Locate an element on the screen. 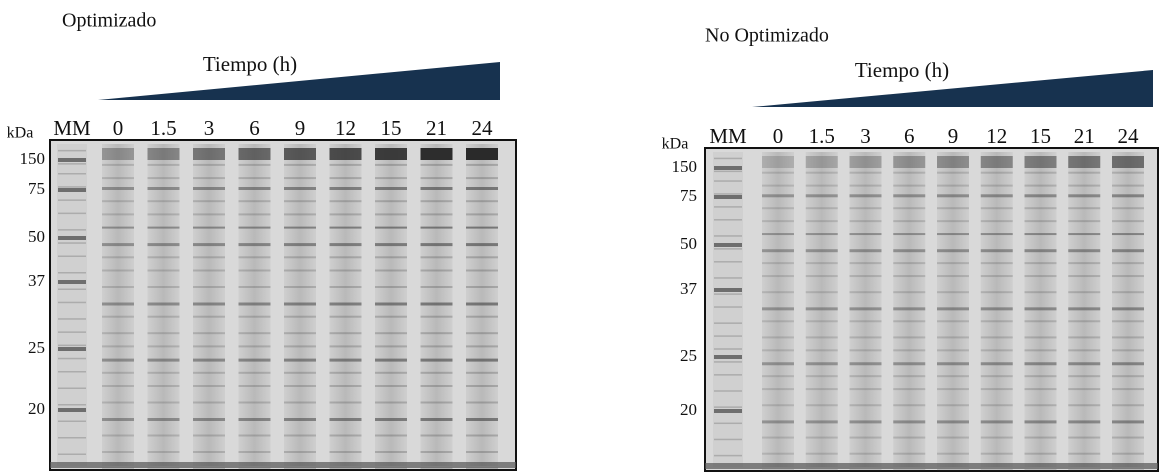 This screenshot has height=472, width=1159. lane-label: 12 is located at coordinates (996, 136).